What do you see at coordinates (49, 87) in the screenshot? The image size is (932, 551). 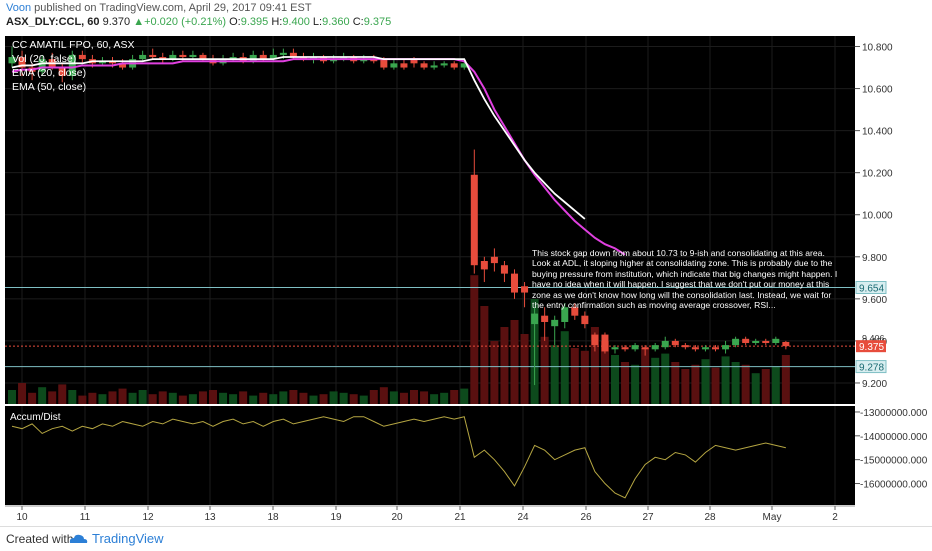 I see `legend-ema50: EMA (50, close)` at bounding box center [49, 87].